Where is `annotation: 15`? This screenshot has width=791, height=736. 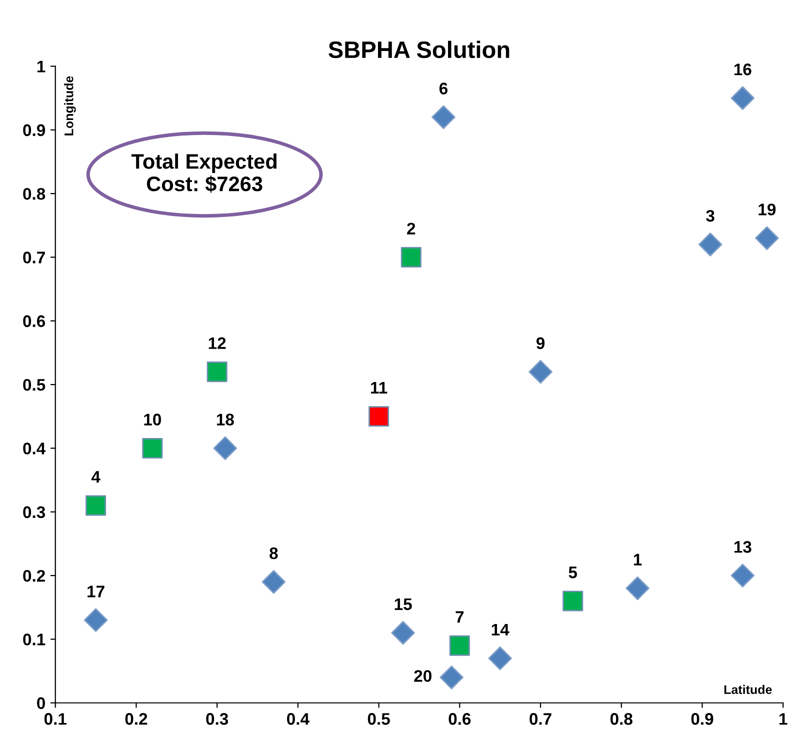 annotation: 15 is located at coordinates (403, 604).